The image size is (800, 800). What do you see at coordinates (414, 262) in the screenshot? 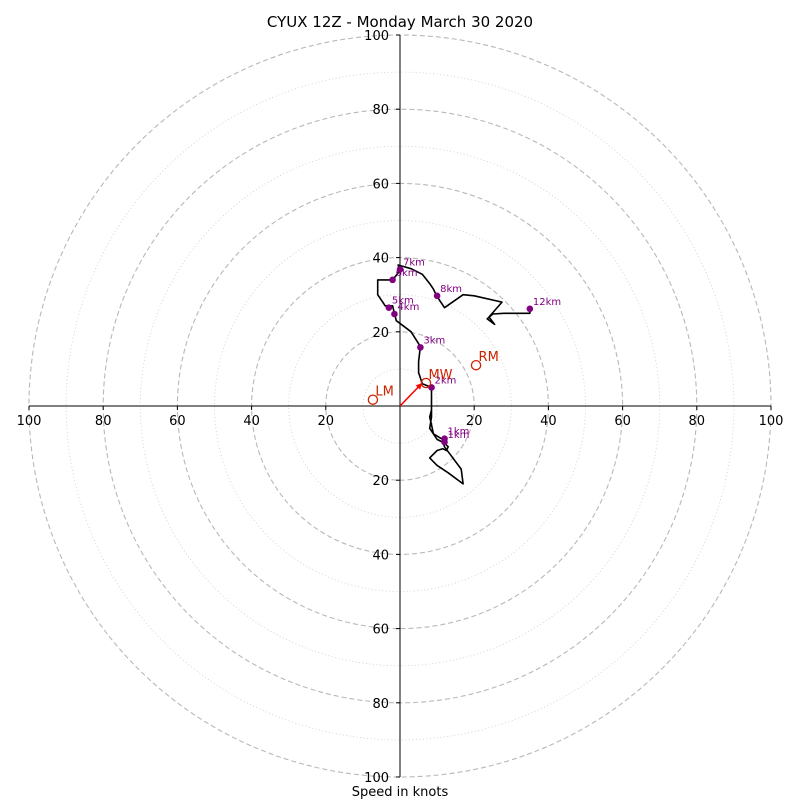
I see `height-marker-label: 7km` at bounding box center [414, 262].